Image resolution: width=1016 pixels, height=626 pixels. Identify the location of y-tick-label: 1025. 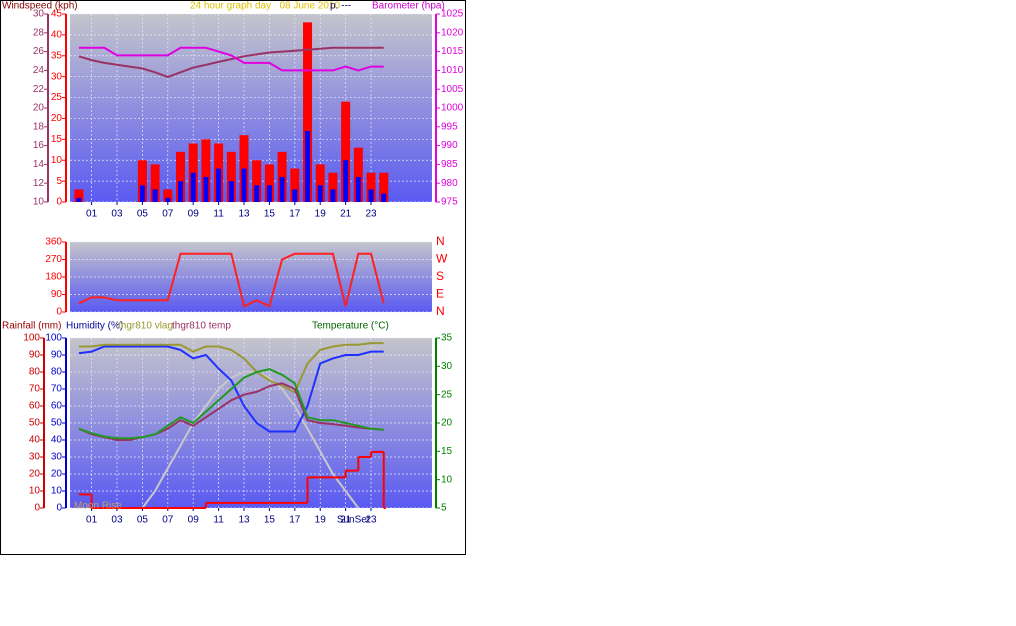
(452, 14).